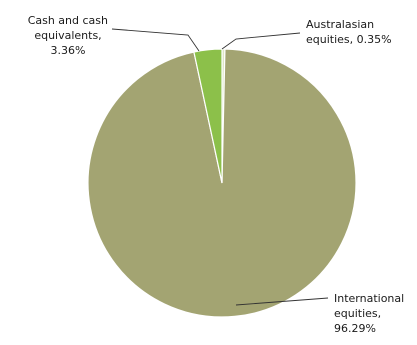 This screenshot has width=417, height=345. What do you see at coordinates (355, 328) in the screenshot?
I see `slice-label-line: 96.29%` at bounding box center [355, 328].